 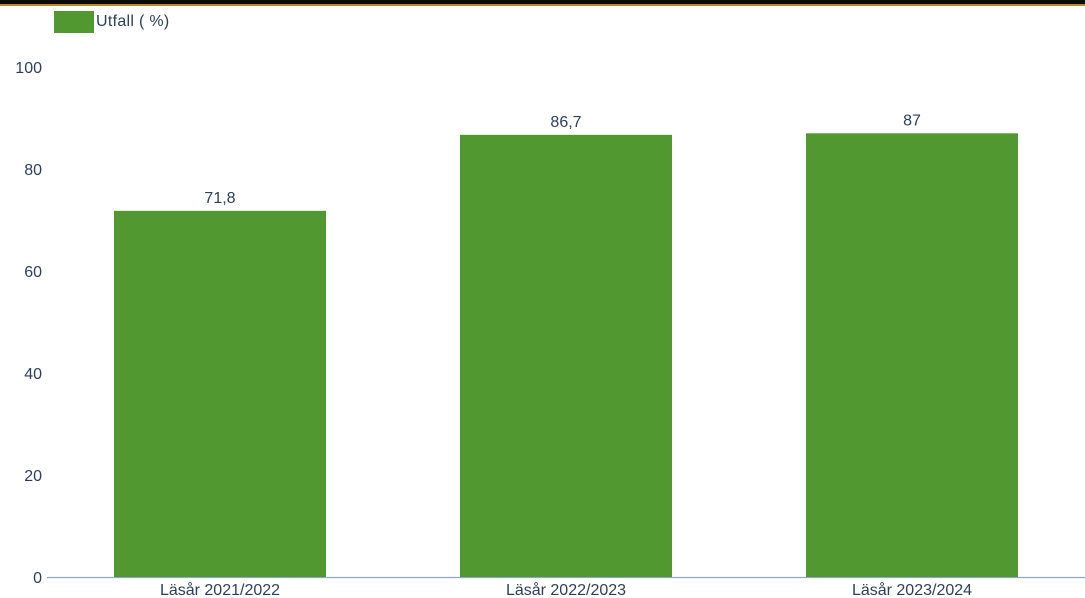 I want to click on bar-value-label: 86,7, so click(x=565, y=122).